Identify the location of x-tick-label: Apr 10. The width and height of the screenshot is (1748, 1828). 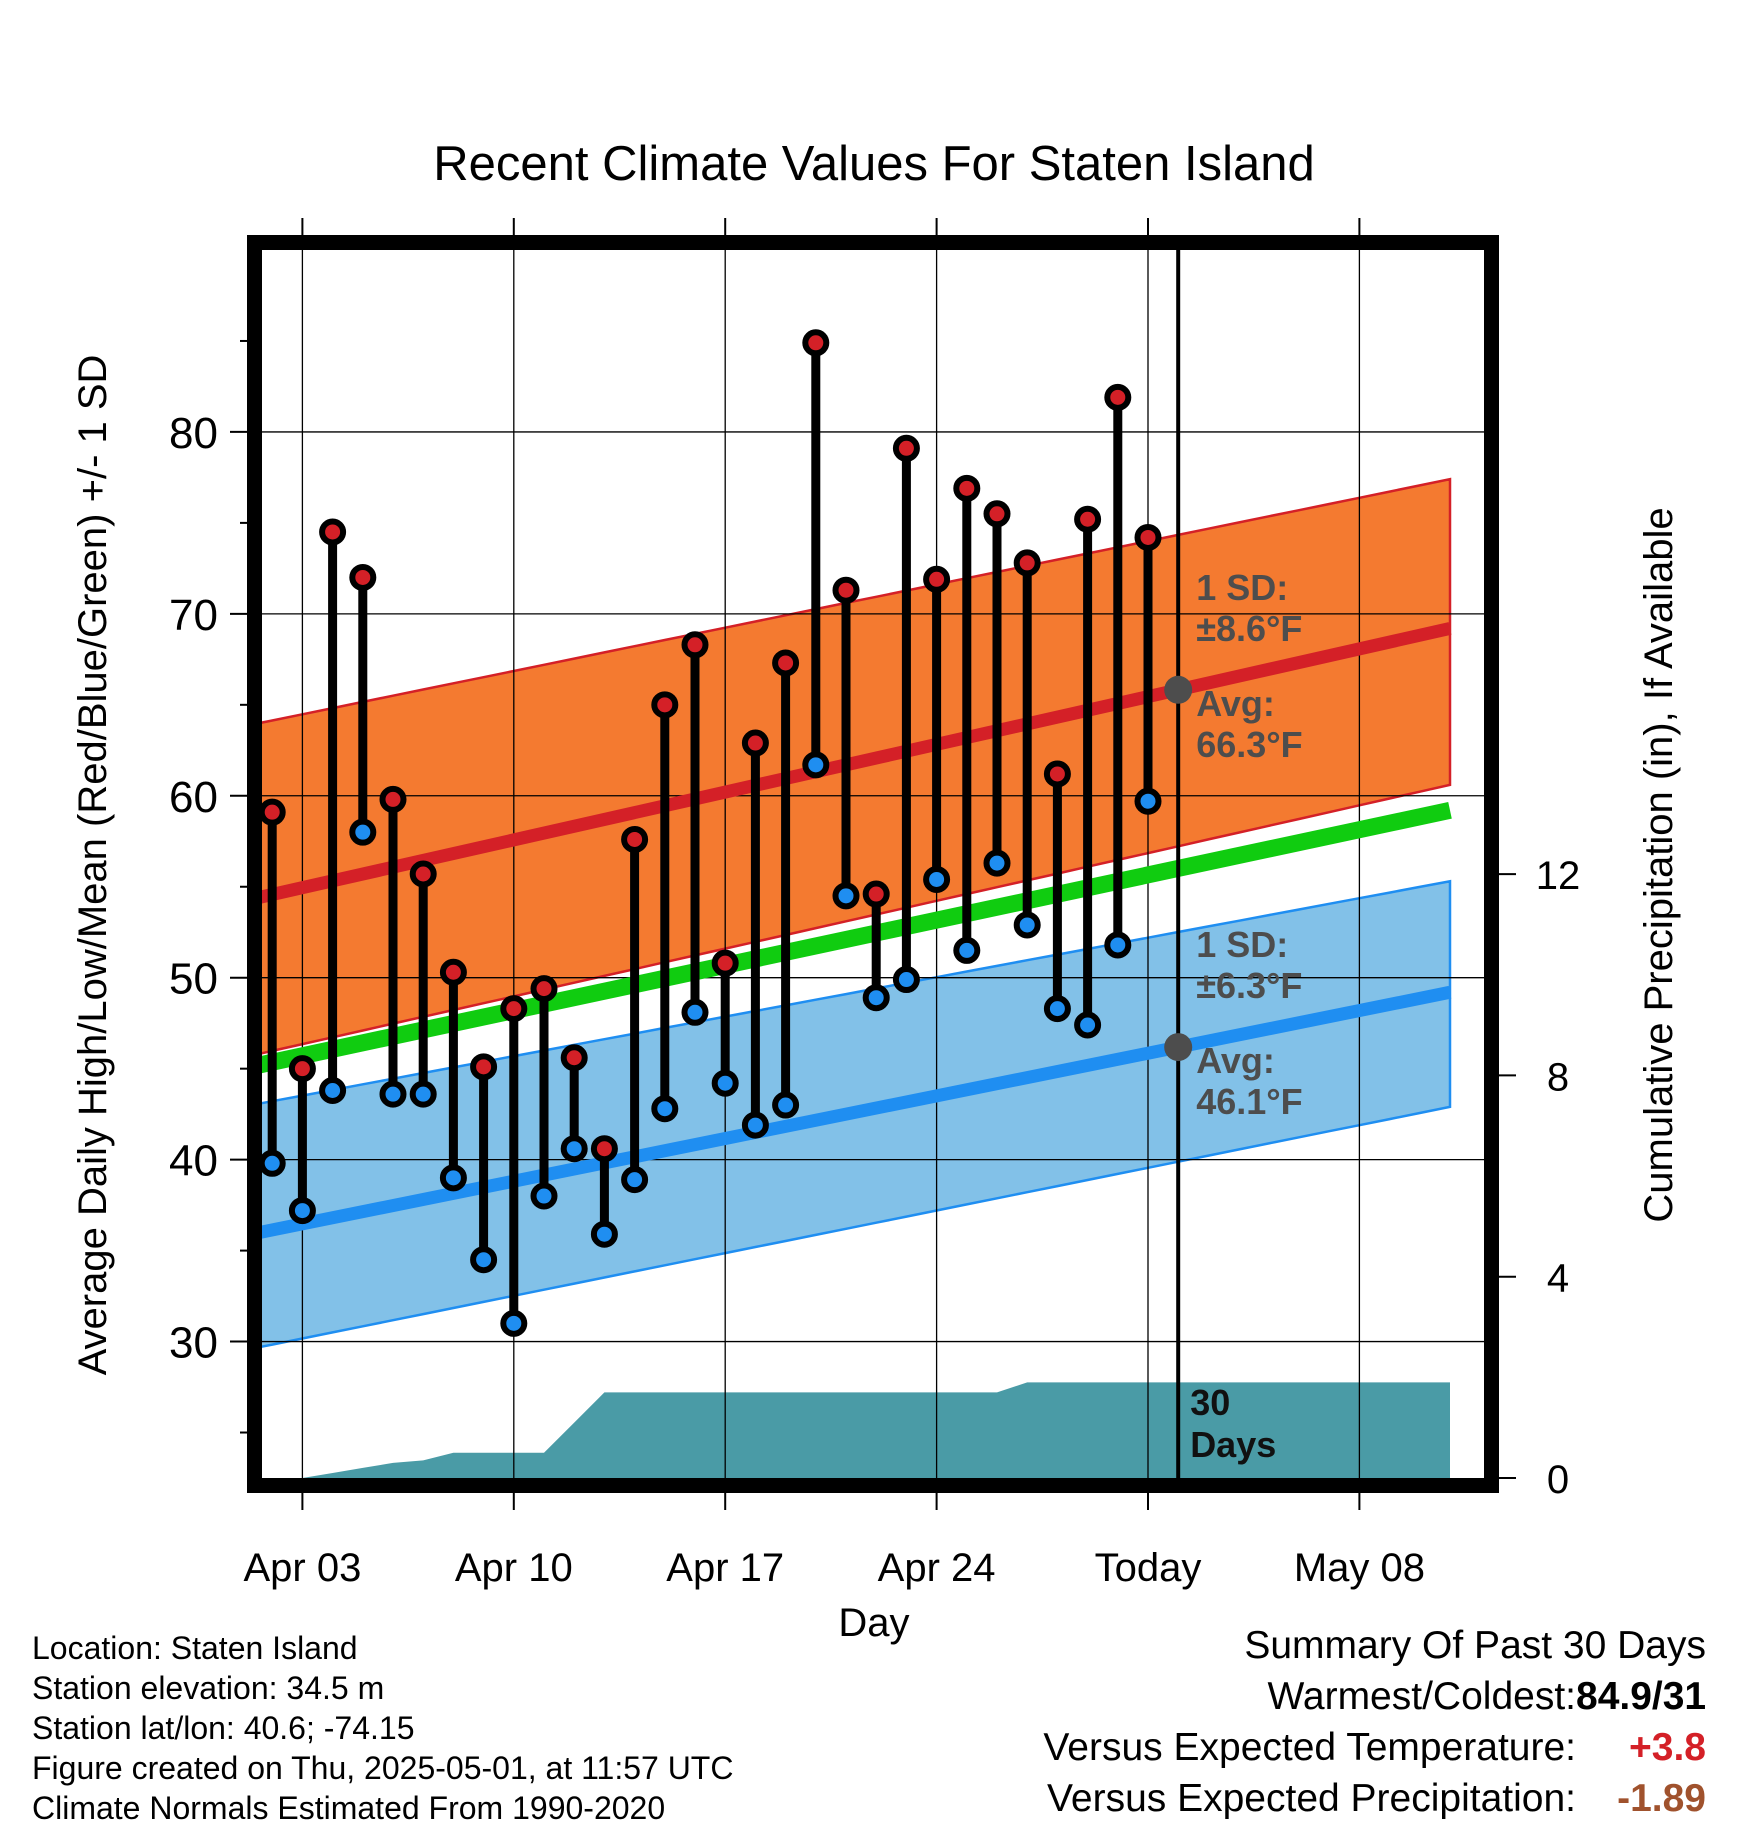
(514, 1568).